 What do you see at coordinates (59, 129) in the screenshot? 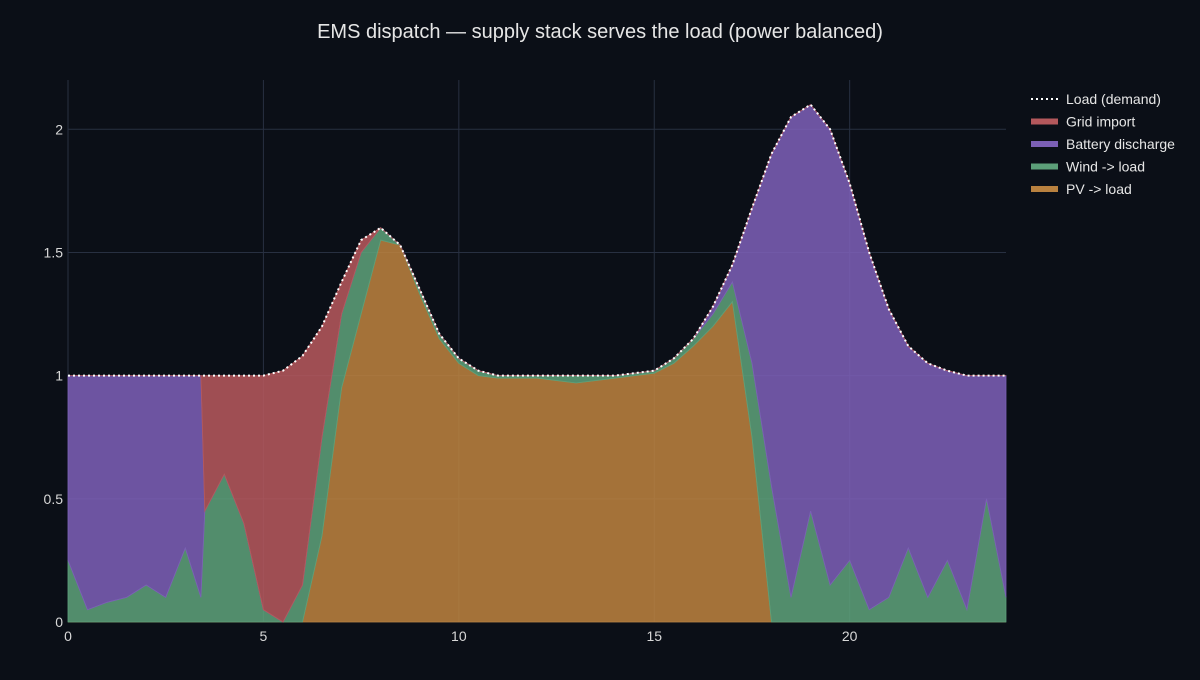
I see `y-tick-label: 2` at bounding box center [59, 129].